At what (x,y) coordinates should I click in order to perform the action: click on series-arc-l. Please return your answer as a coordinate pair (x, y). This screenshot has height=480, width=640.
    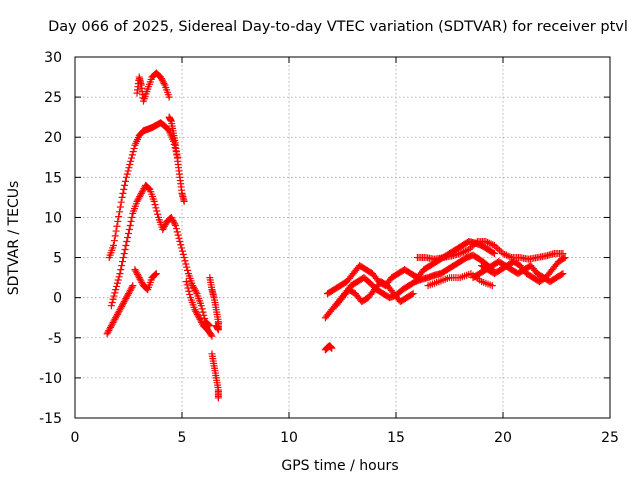
    Looking at the image, I should click on (411, 268).